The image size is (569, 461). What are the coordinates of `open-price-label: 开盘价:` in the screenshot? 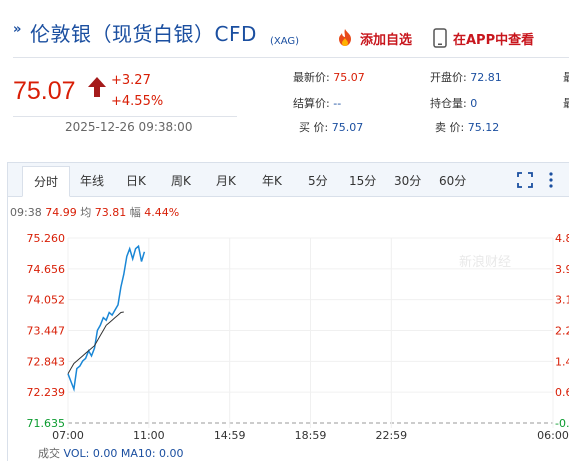 It's located at (448, 77).